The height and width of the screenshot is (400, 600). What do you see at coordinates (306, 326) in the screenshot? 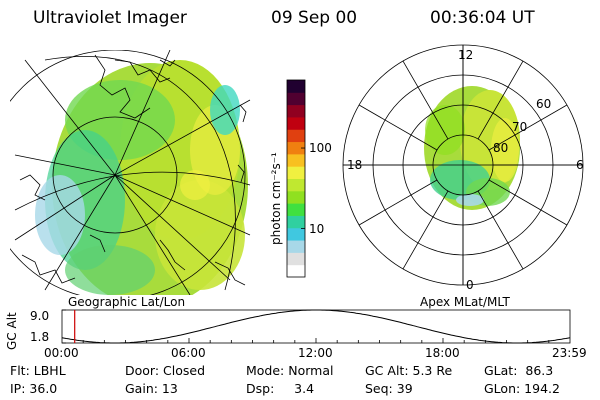
I see `altitude-plot-ticks` at bounding box center [306, 326].